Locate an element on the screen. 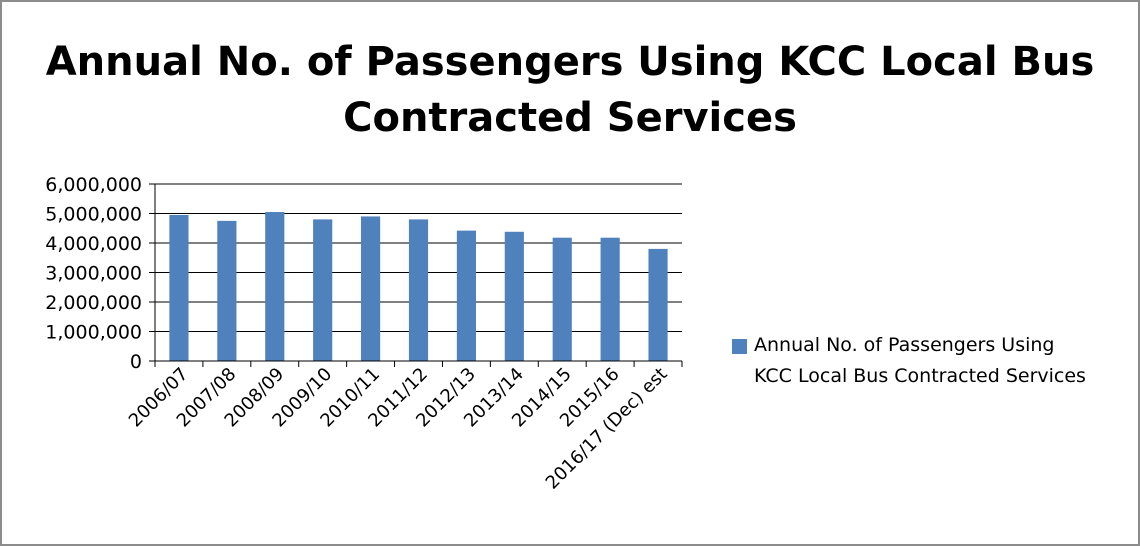  y-tick-label: 3,000,000 is located at coordinates (93, 274).